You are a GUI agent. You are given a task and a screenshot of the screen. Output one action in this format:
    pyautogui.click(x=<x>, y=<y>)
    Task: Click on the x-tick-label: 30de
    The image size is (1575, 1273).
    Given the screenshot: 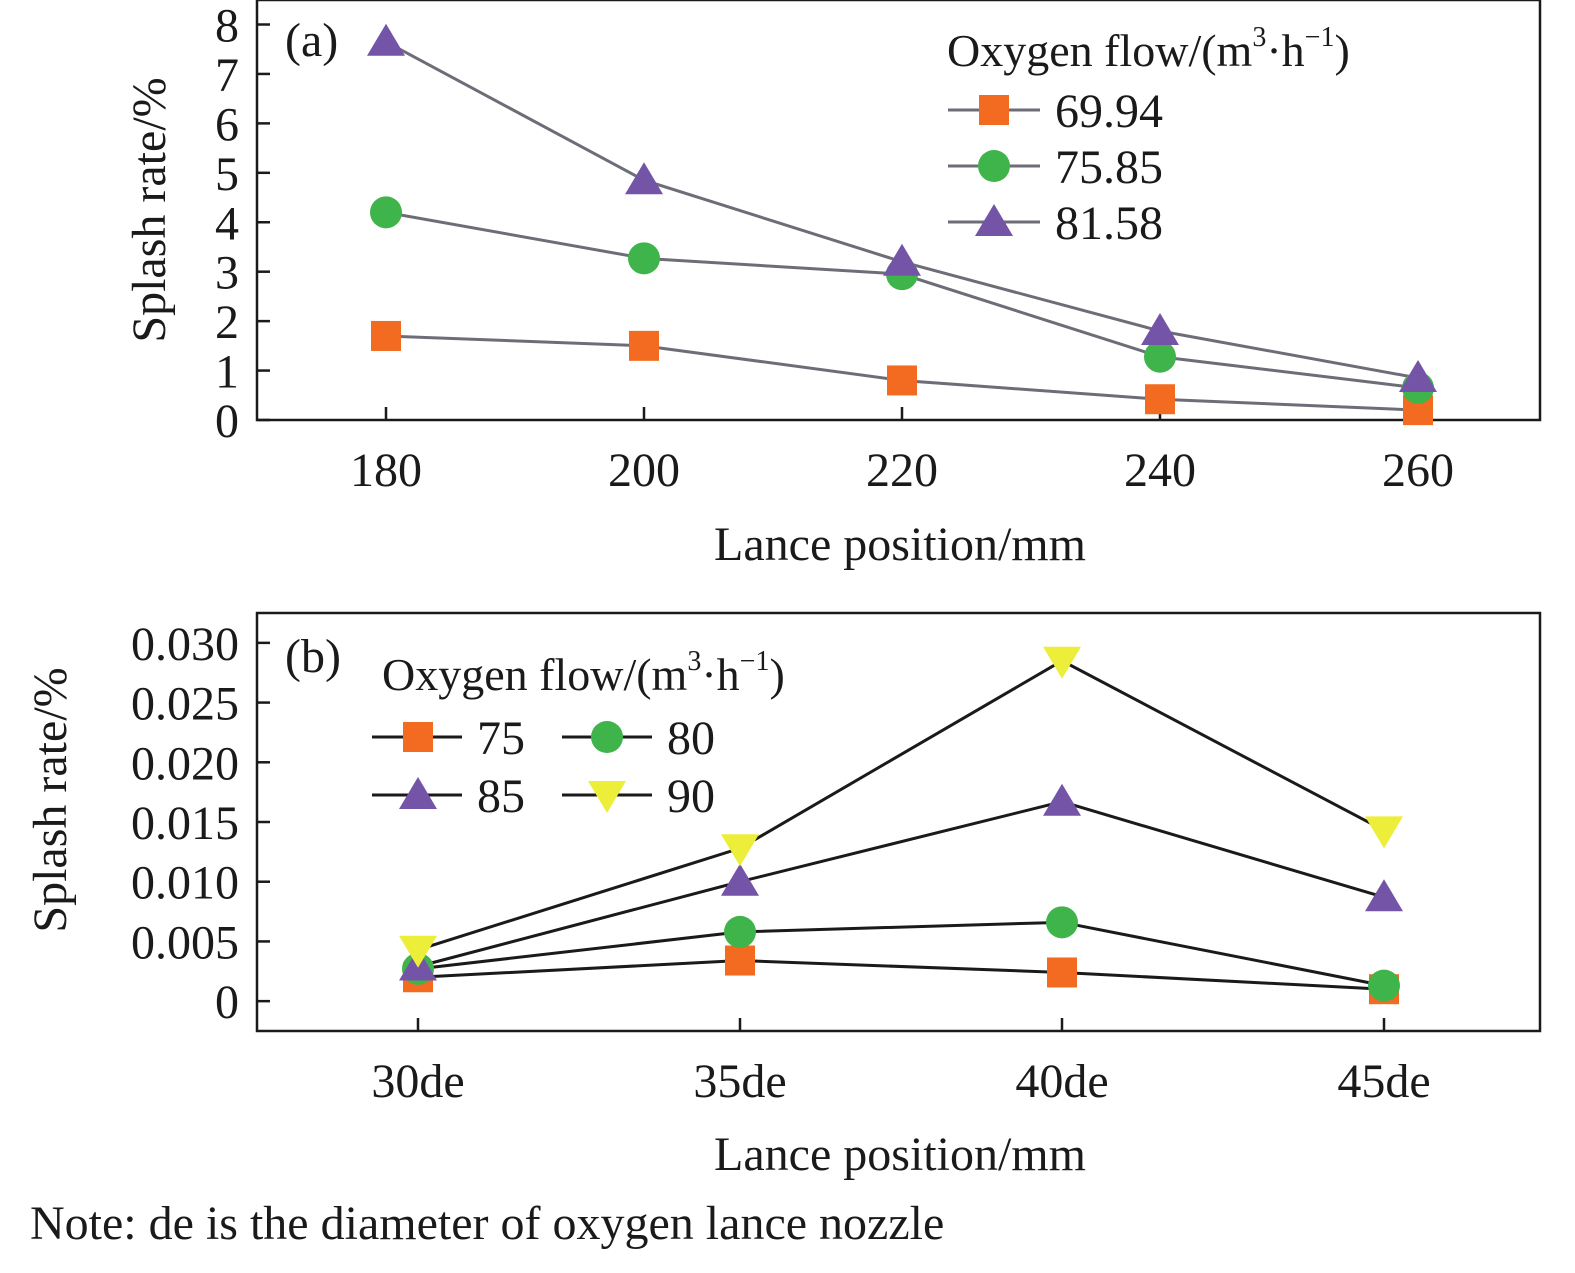 What is the action you would take?
    pyautogui.click(x=417, y=1081)
    